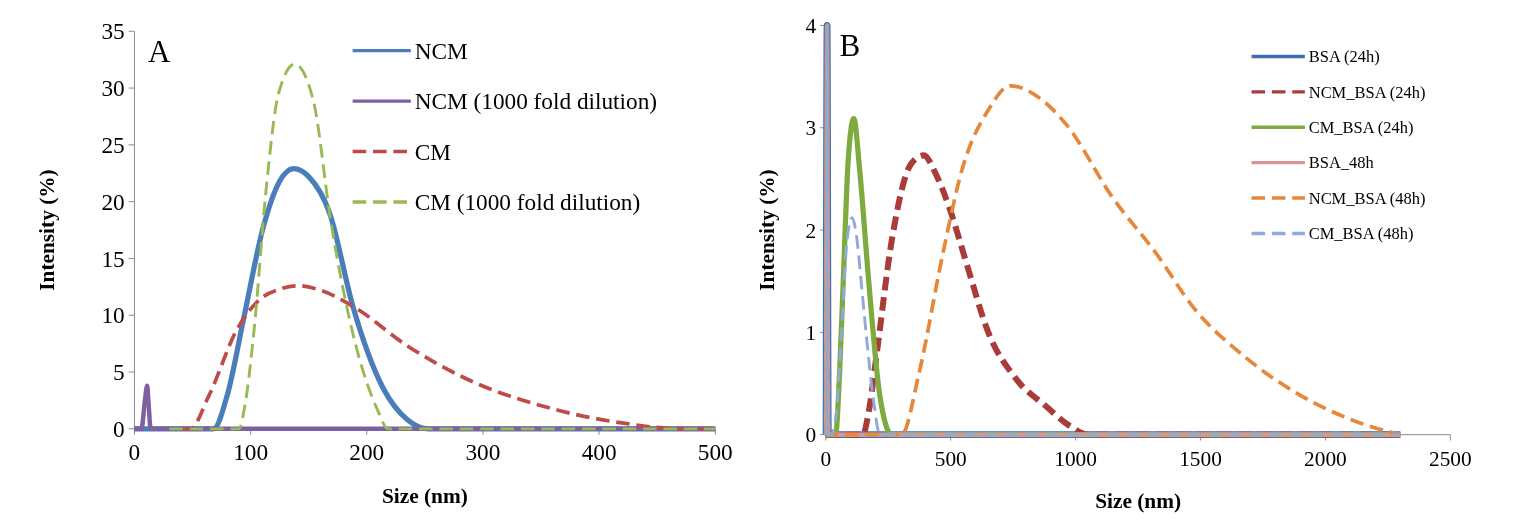  What do you see at coordinates (1200, 458) in the screenshot?
I see `x-tick-label: 1500` at bounding box center [1200, 458].